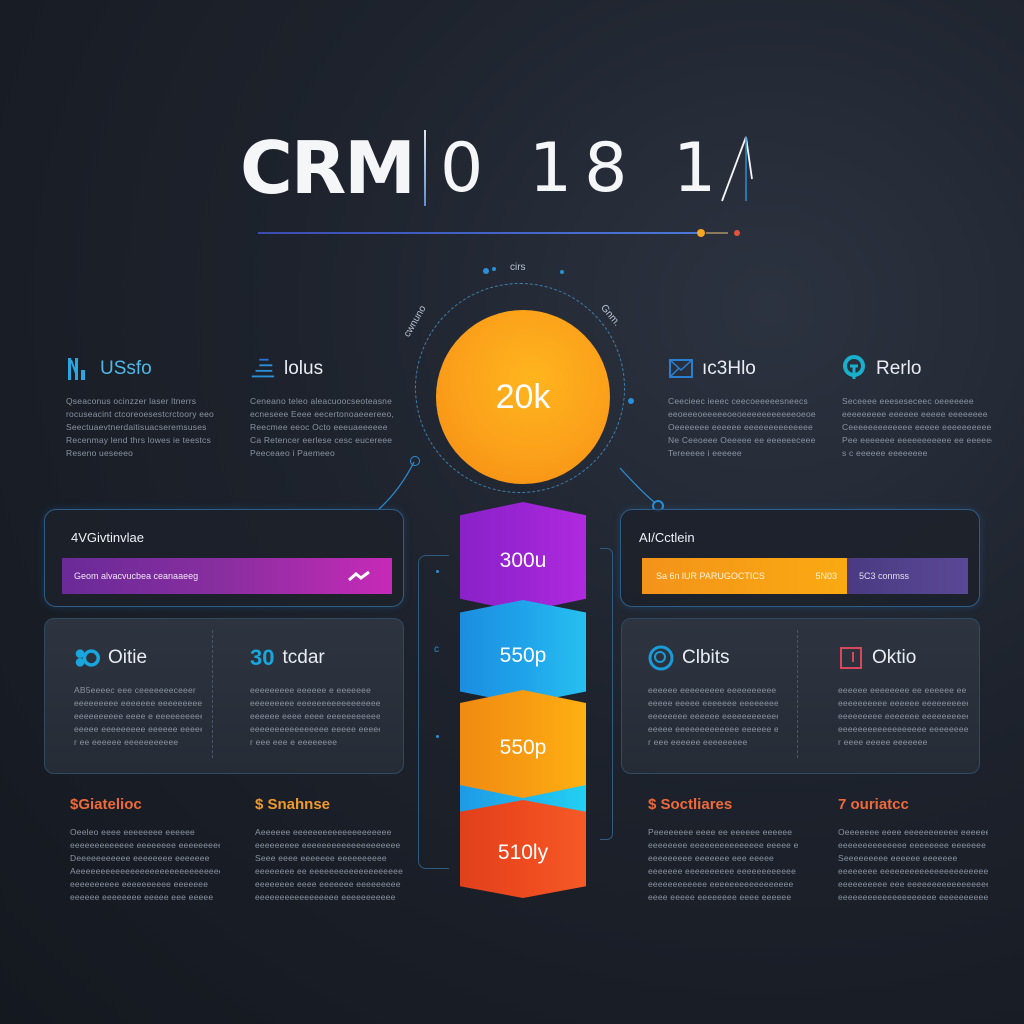 Image resolution: width=1024 pixels, height=1024 pixels. Describe the element at coordinates (262, 657) in the screenshot. I see `card-icon-number: 30` at that location.